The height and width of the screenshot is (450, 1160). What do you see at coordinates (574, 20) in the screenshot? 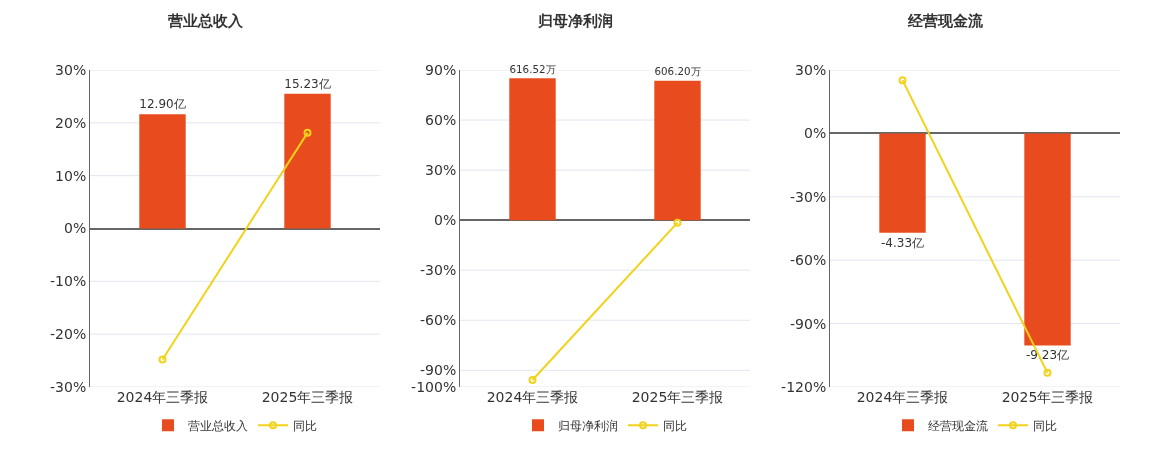
I see `chart-title: 归母净利润` at bounding box center [574, 20].